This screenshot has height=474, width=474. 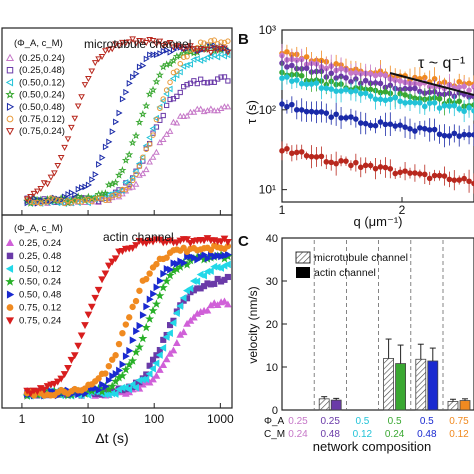 What do you see at coordinates (272, 325) in the screenshot?
I see `y-tick-label: 20` at bounding box center [272, 325].